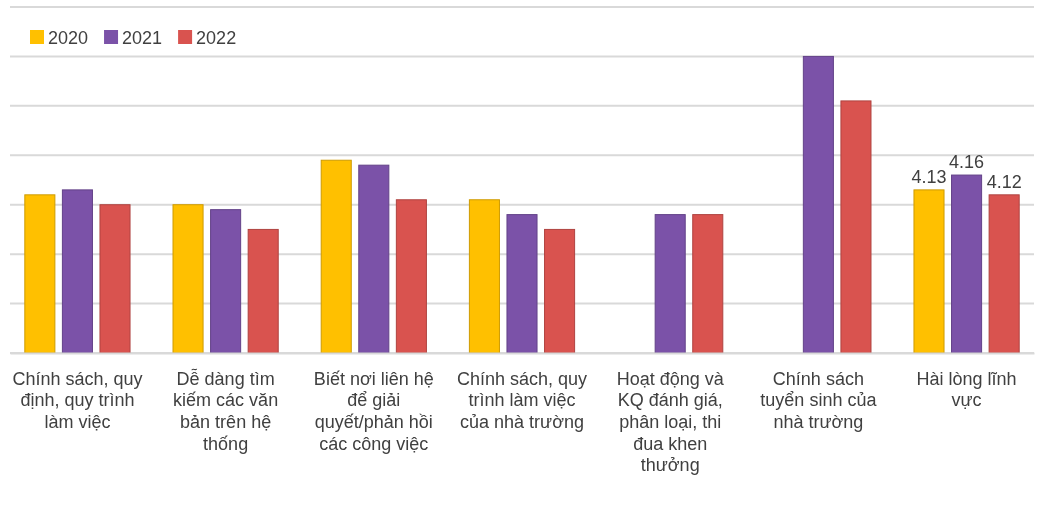  What do you see at coordinates (966, 389) in the screenshot?
I see `x-tick-label: Hài lòng lĩnh vực` at bounding box center [966, 389].